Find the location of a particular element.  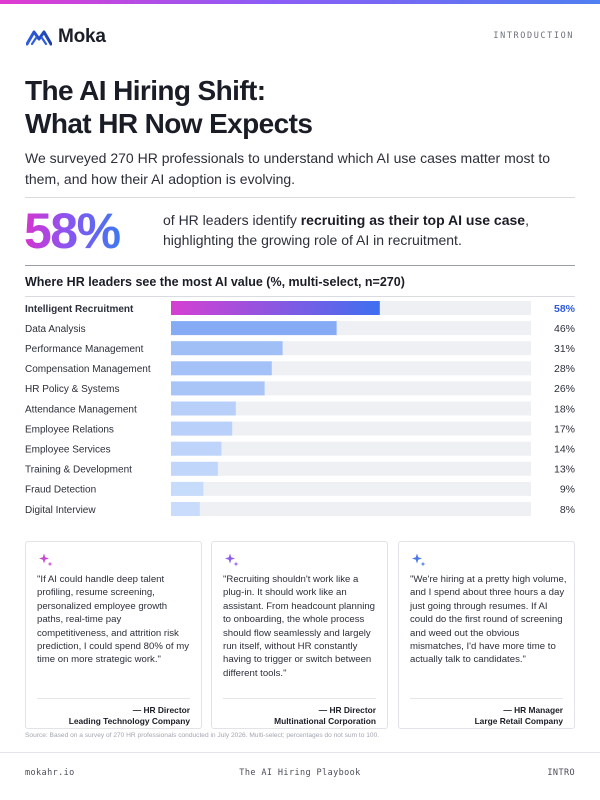

value-label: 8% is located at coordinates (567, 510).